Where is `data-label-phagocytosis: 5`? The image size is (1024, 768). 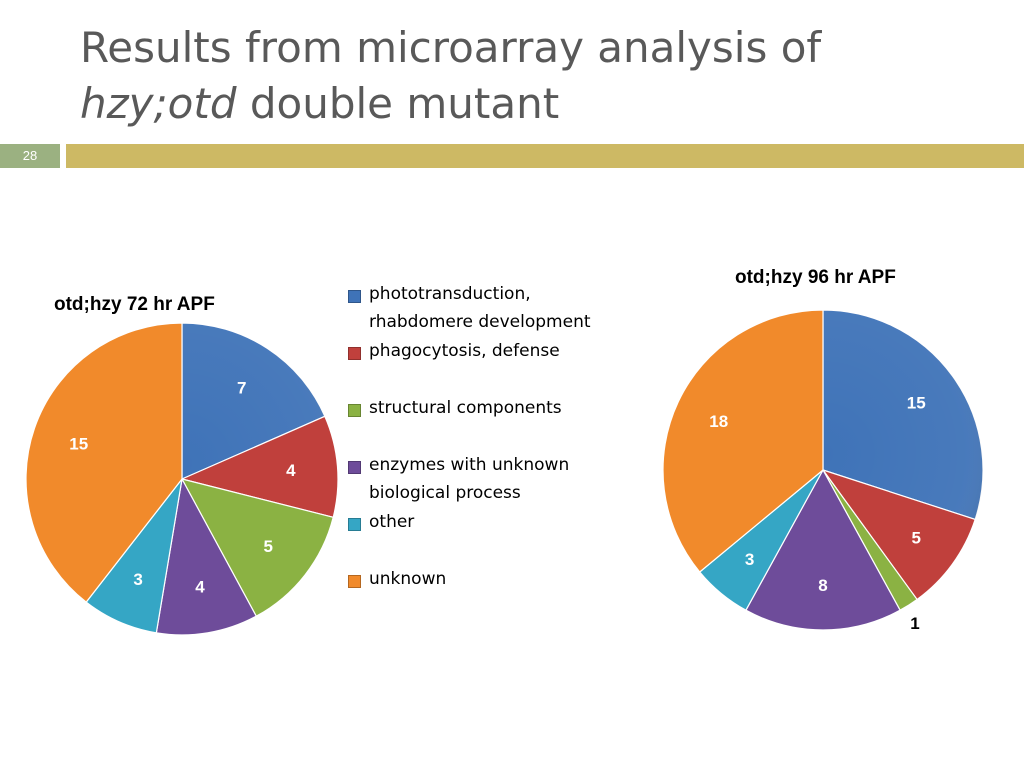
data-label-phagocytosis: 5 is located at coordinates (915, 538).